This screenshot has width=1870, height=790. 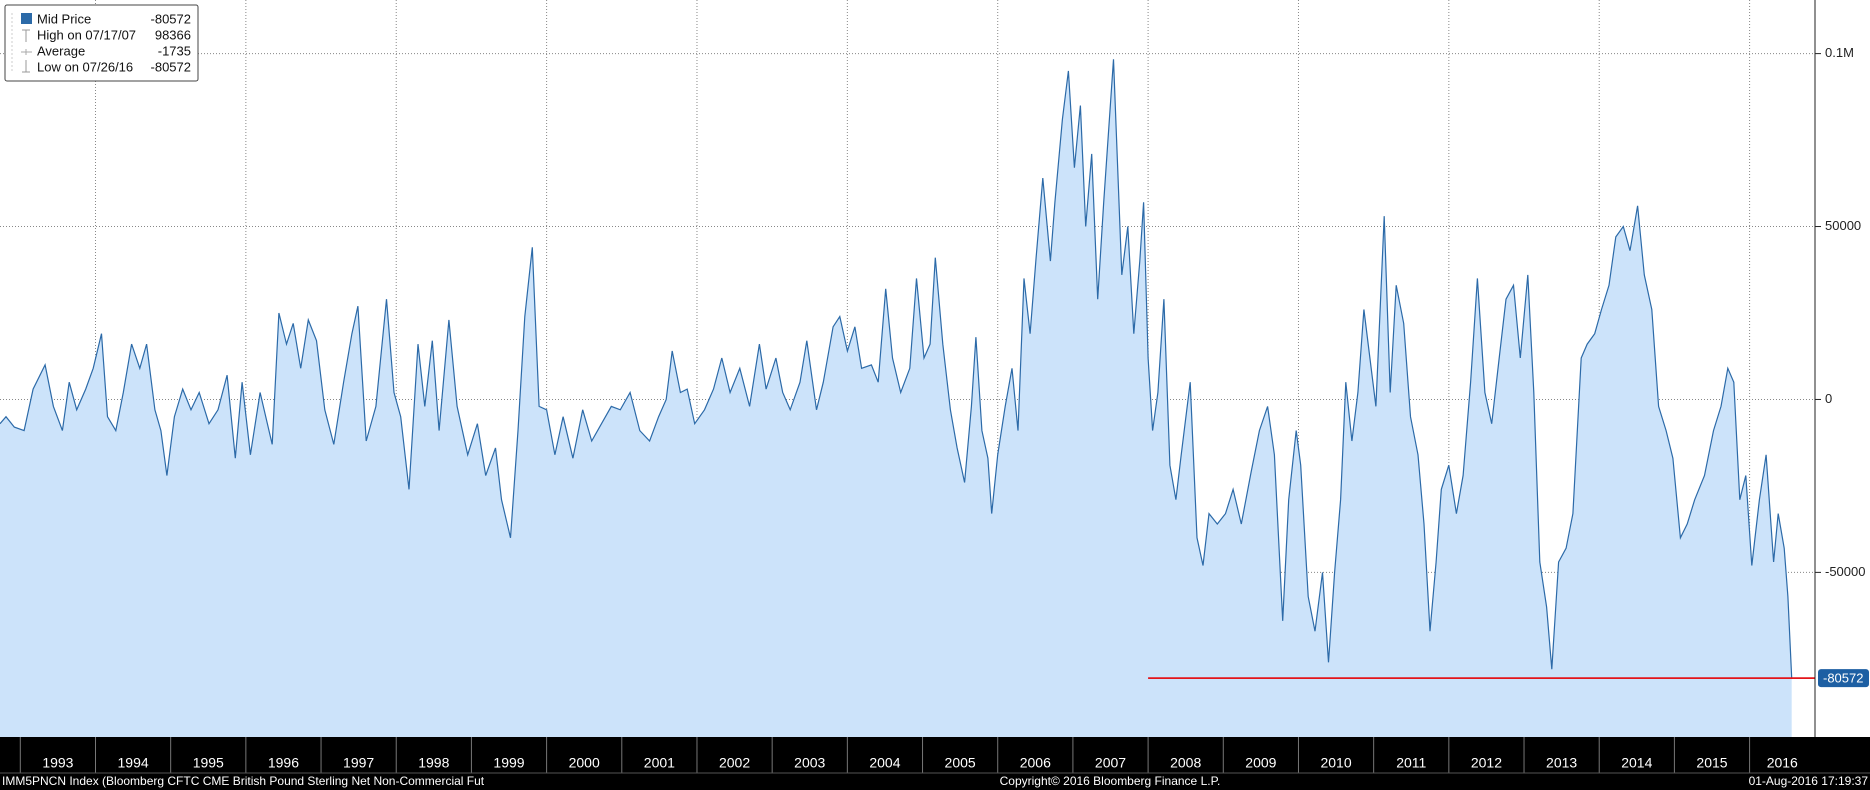 I want to click on x-tick-label: 2002, so click(x=734, y=763).